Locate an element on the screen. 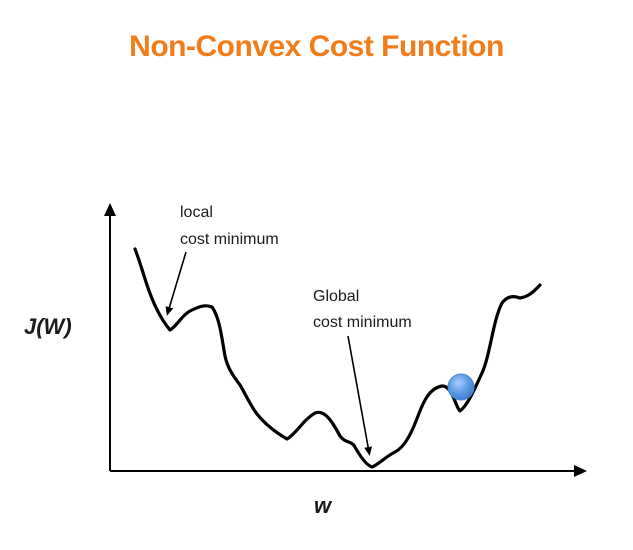  ball-marker is located at coordinates (461, 387).